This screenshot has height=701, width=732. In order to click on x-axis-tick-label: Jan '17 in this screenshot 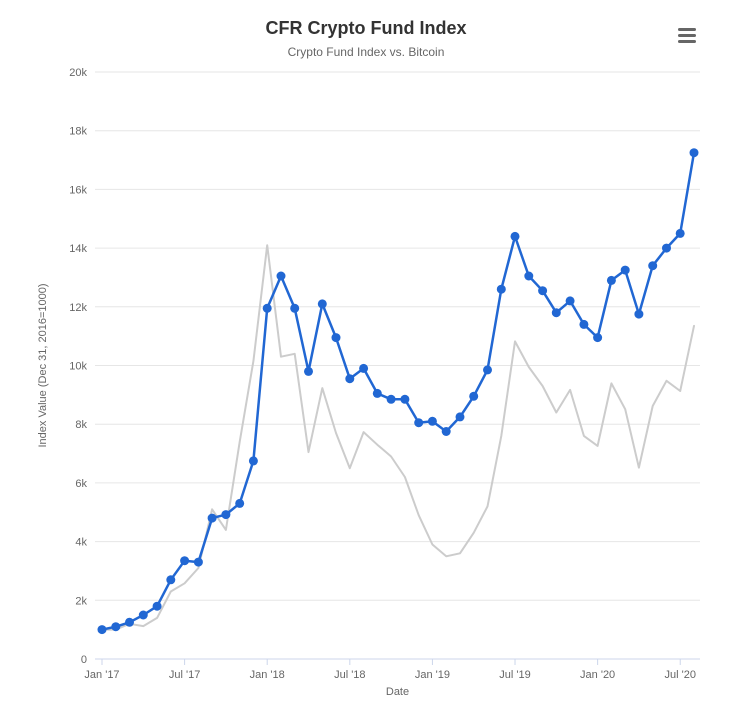, I will do `click(101, 675)`.